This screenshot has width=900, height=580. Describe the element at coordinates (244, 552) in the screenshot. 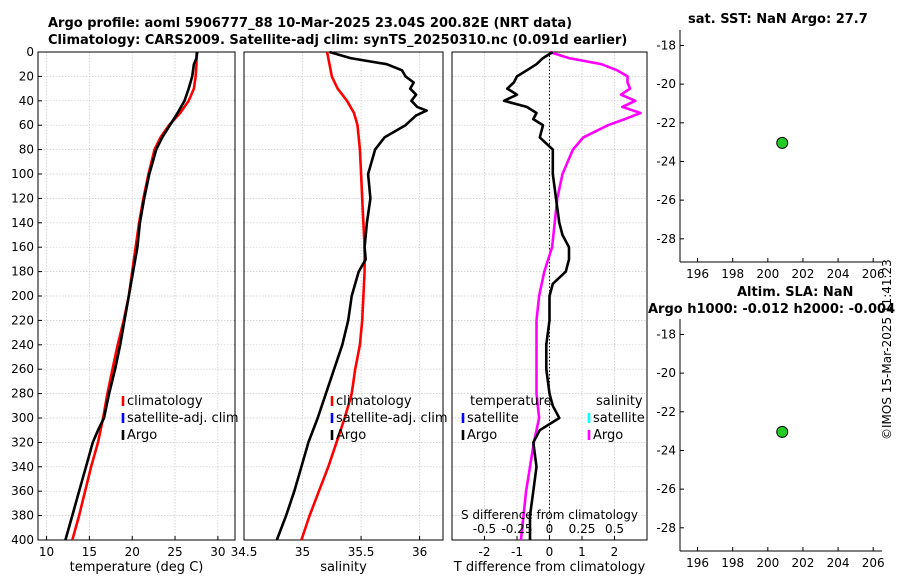

I see `salinity-xtick-label: 34.5` at that location.